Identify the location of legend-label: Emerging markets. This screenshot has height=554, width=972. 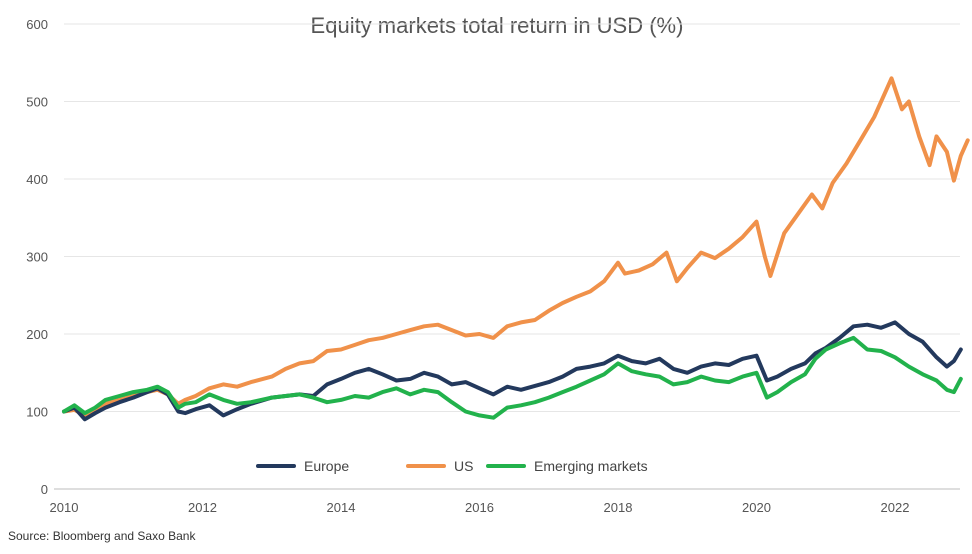
(591, 466).